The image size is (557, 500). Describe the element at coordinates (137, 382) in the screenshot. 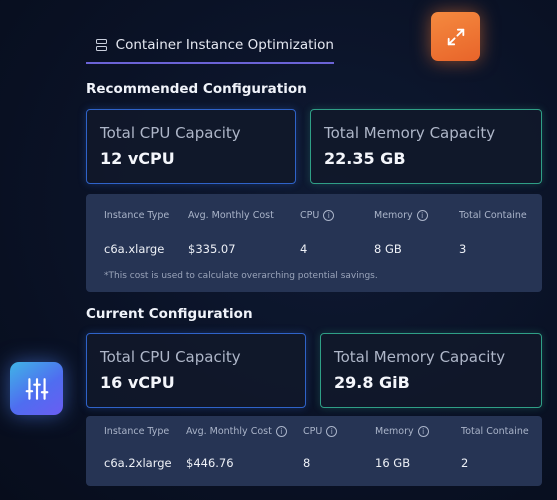

I see `current-cpu-value: 16 vCPU` at that location.